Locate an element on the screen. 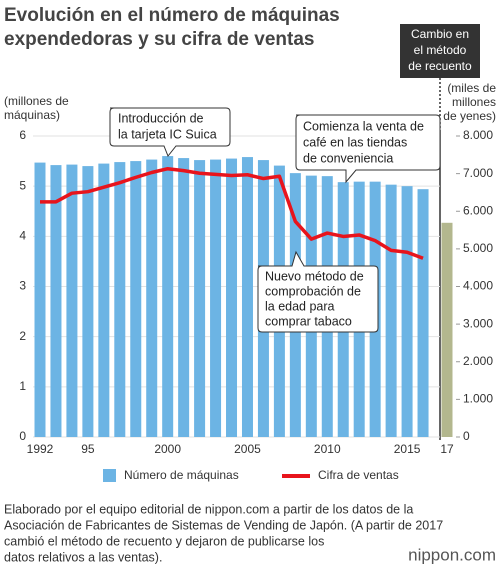 The width and height of the screenshot is (500, 568). y2-tick-label: 0 is located at coordinates (466, 436).